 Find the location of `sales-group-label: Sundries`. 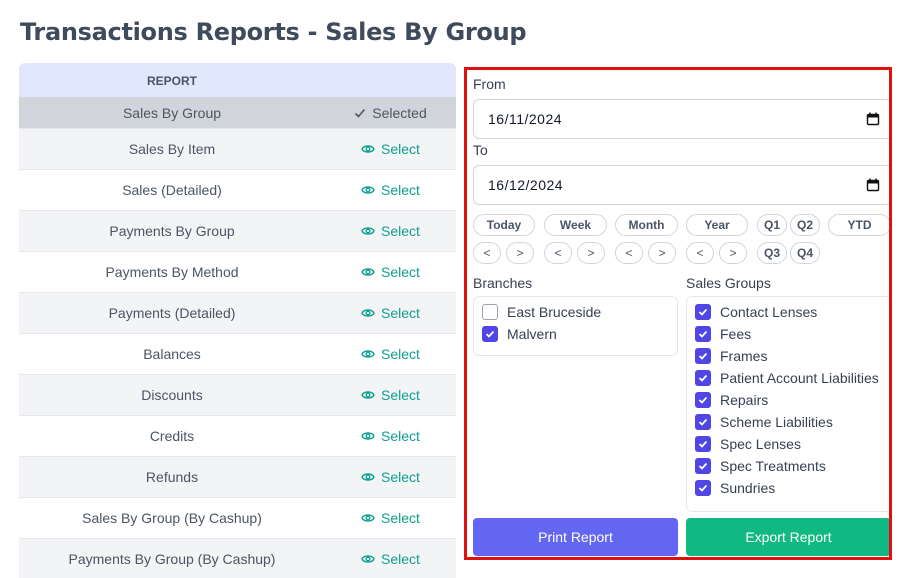

sales-group-label: Sundries is located at coordinates (748, 488).